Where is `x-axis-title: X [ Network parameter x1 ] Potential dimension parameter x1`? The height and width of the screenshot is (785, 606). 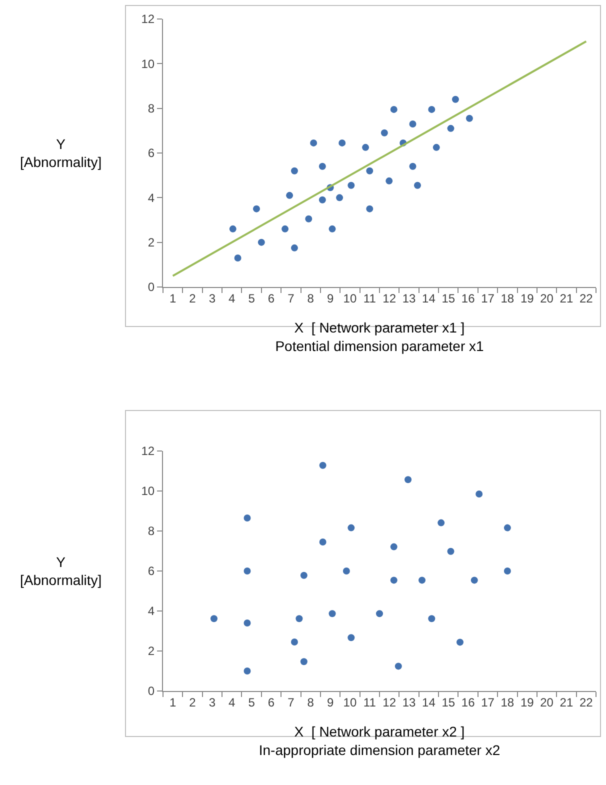
x-axis-title: X [ Network parameter x1 ] Potential dimension parameter x1 is located at coordinates (379, 337).